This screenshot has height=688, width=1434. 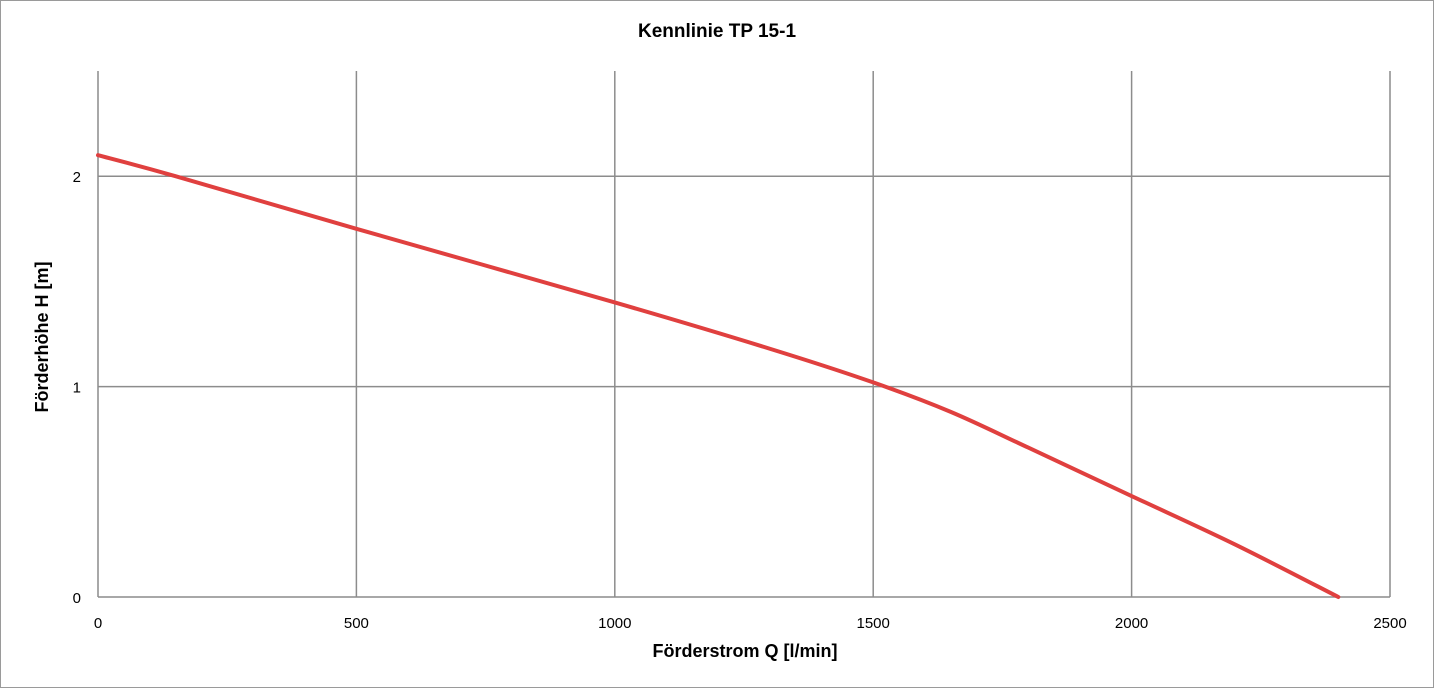 I want to click on x-tick-label-0: 0, so click(x=98, y=623).